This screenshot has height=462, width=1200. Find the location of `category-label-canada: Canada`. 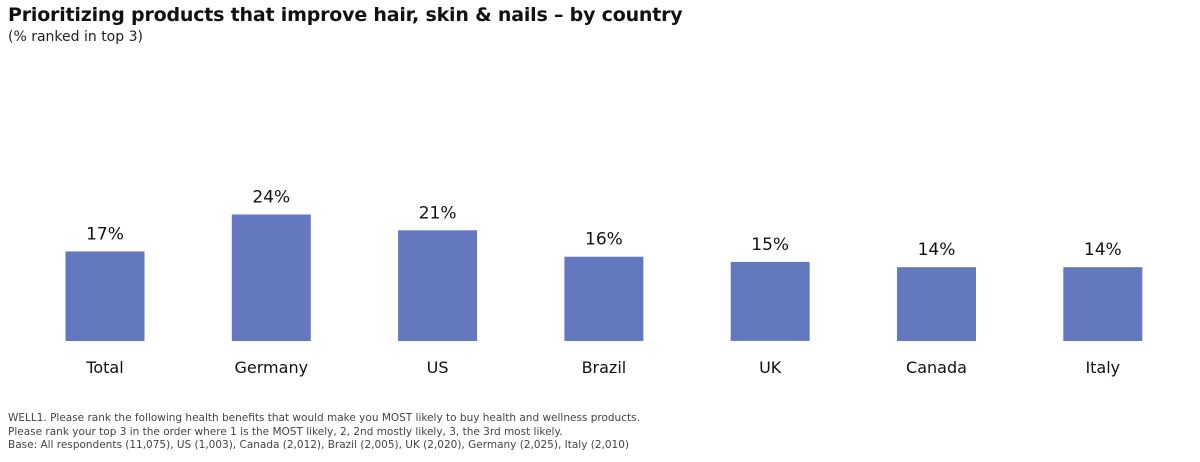

category-label-canada: Canada is located at coordinates (936, 367).